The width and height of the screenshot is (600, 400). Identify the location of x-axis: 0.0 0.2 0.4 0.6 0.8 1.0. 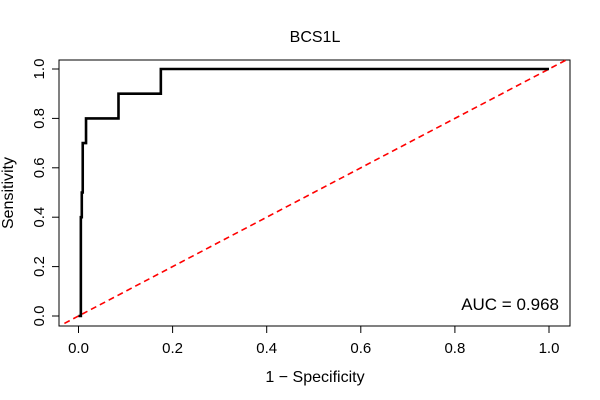
(314, 341).